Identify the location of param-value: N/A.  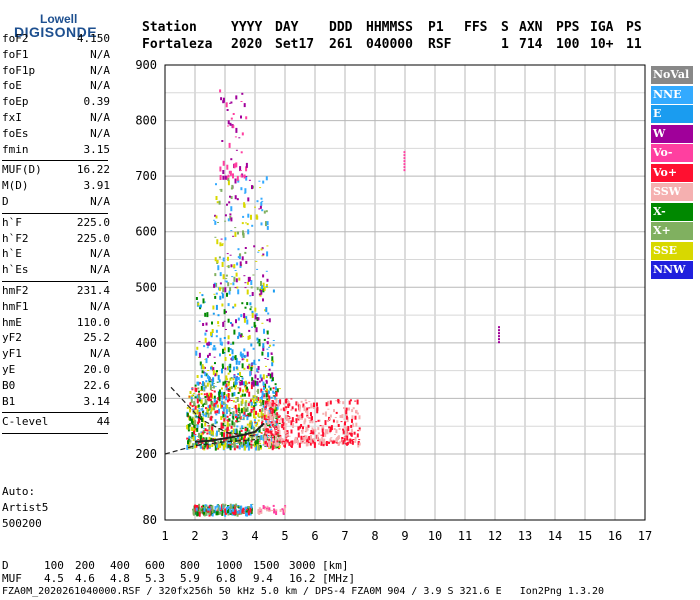
(100, 306).